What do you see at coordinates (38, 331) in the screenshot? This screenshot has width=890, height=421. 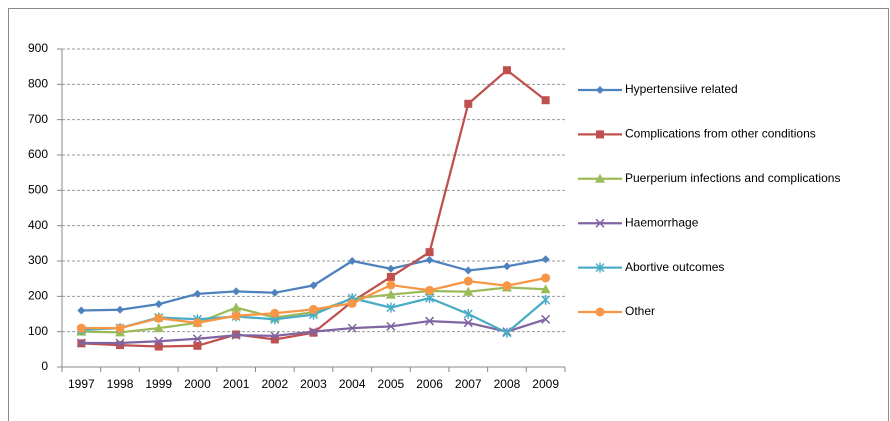 I see `y-tick-label: 100` at bounding box center [38, 331].